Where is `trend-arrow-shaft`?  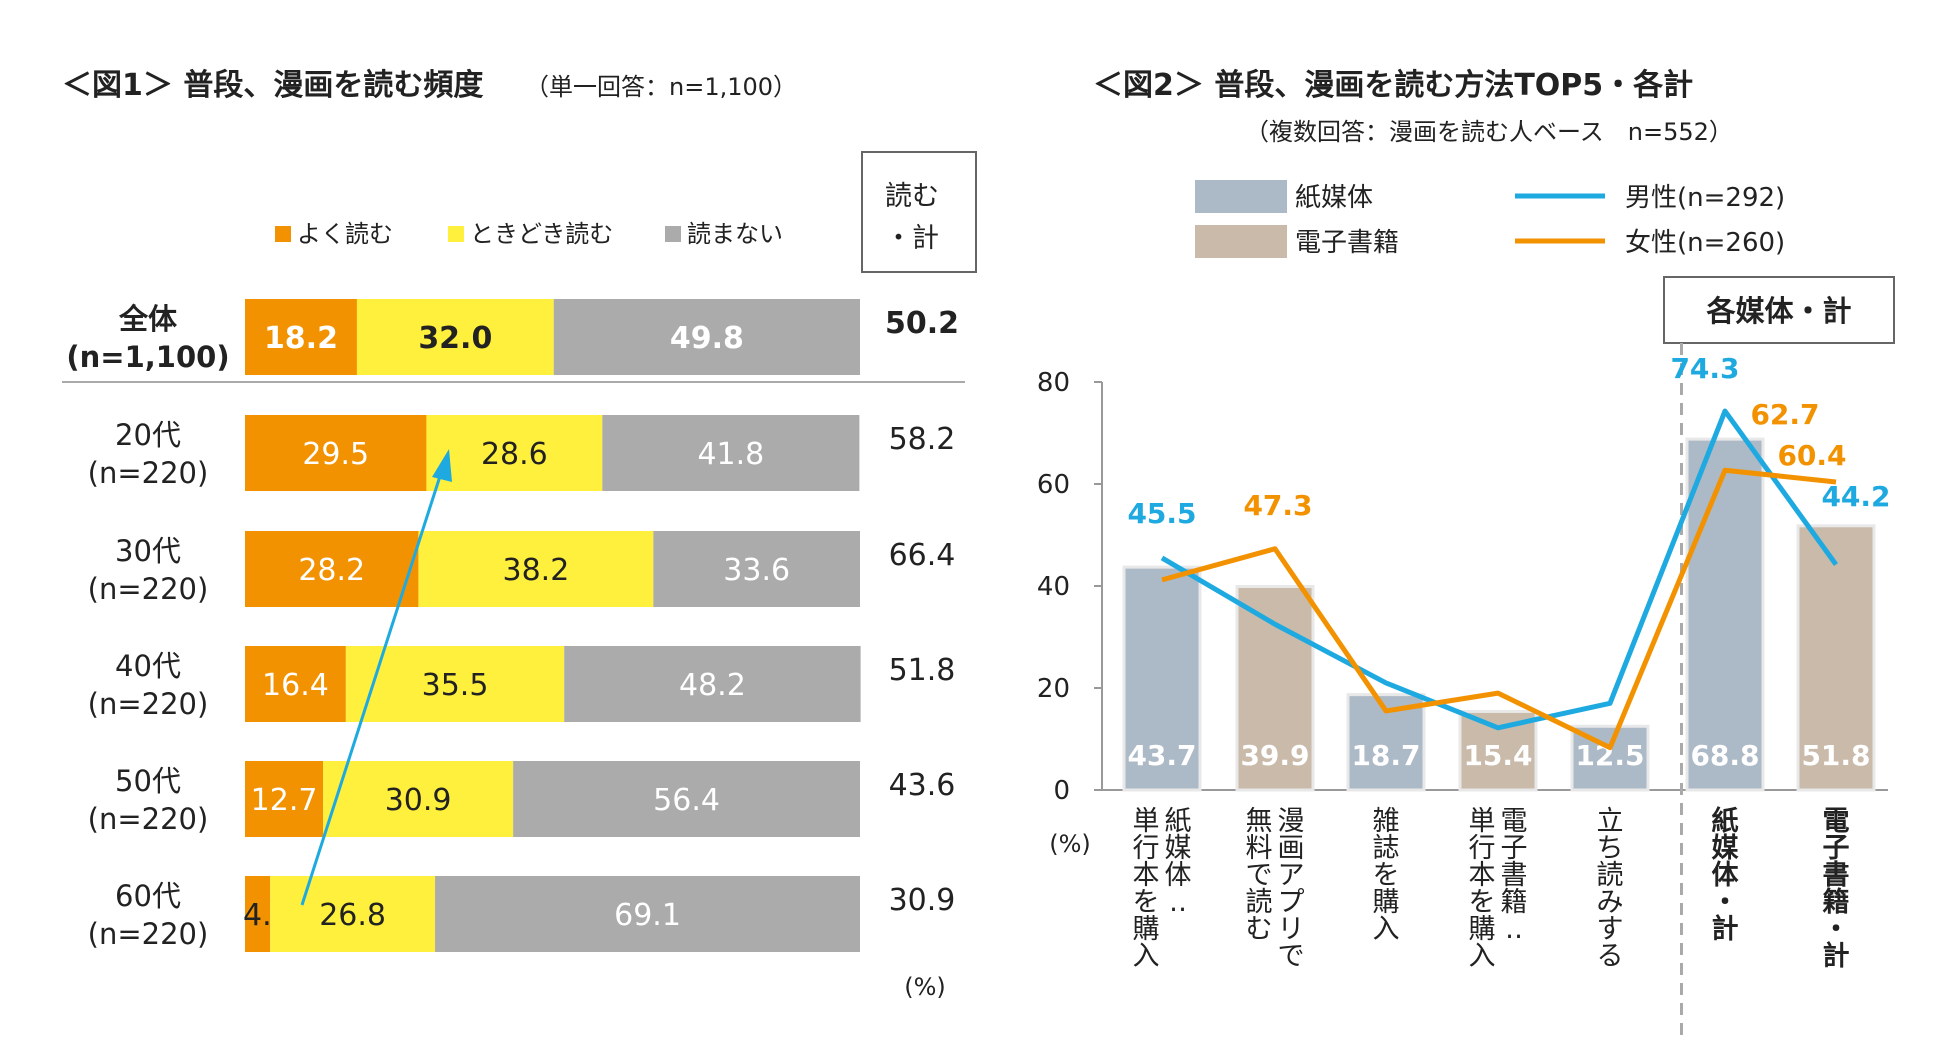 trend-arrow-shaft is located at coordinates (372, 687).